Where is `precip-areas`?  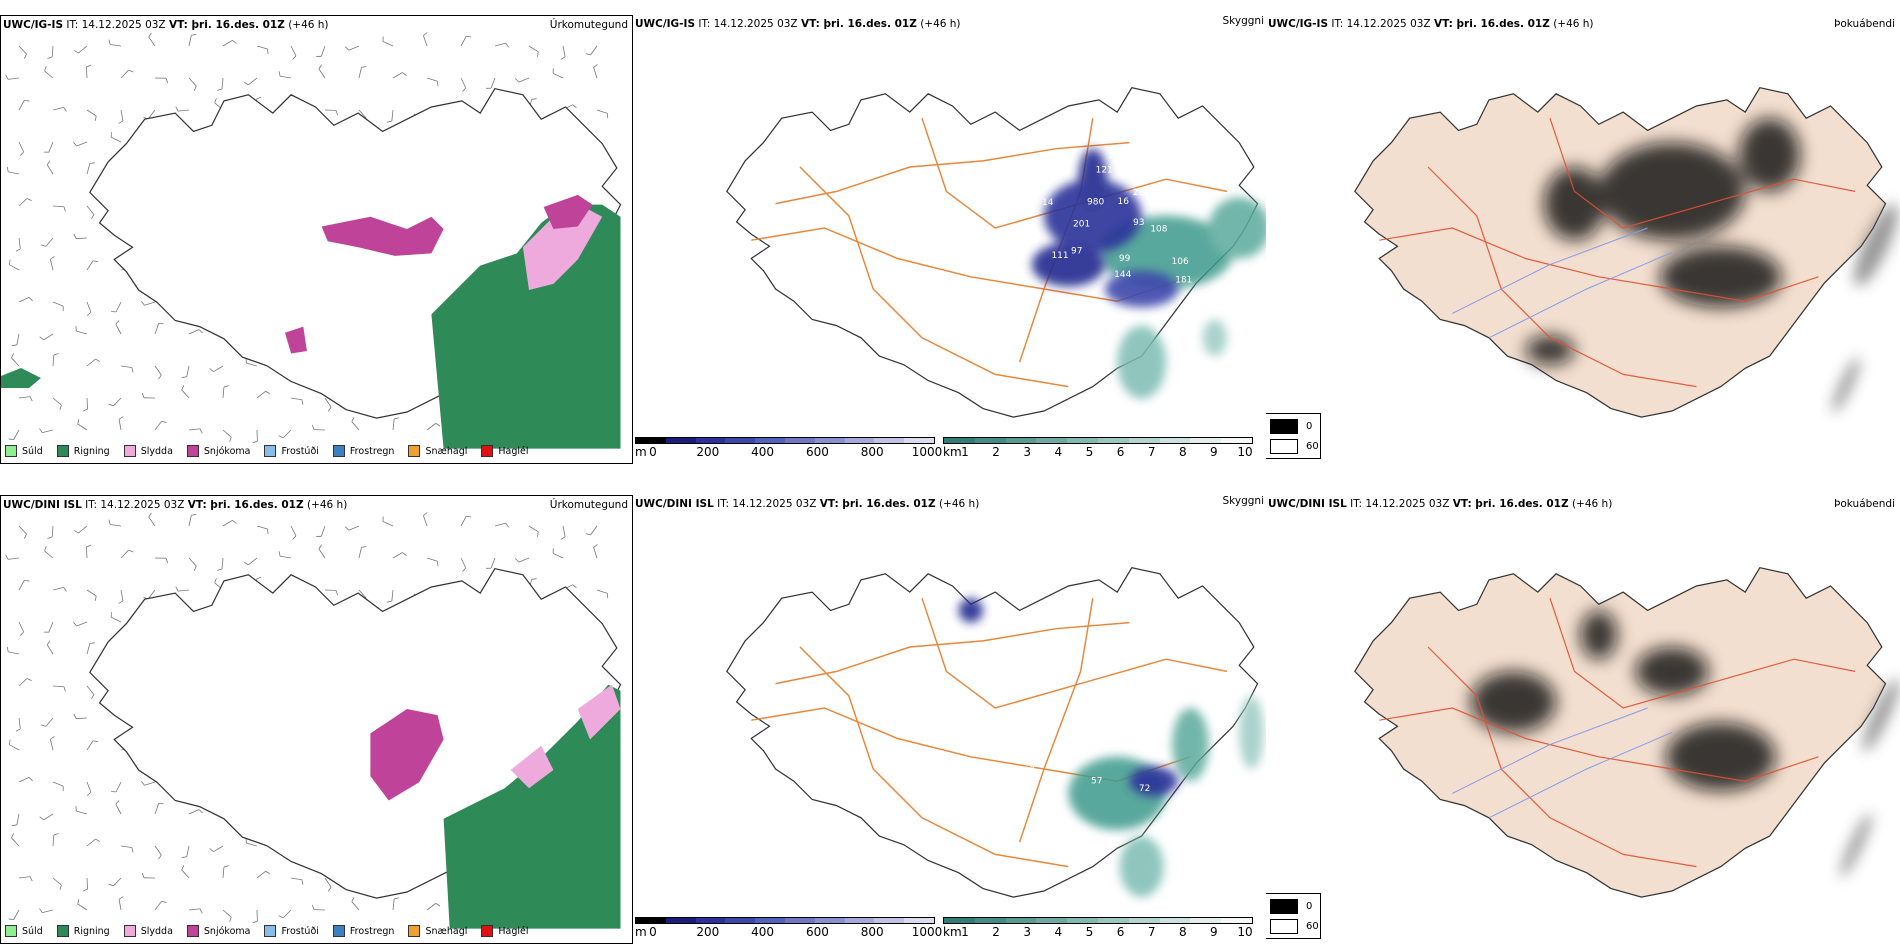 precip-areas is located at coordinates (495, 806).